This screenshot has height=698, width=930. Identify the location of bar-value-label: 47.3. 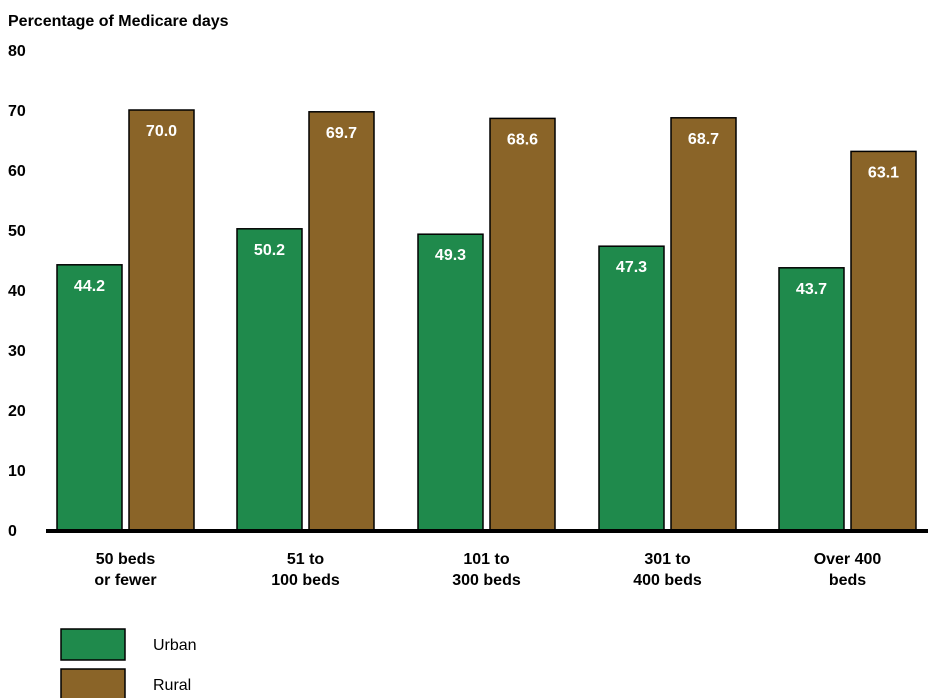
(631, 267).